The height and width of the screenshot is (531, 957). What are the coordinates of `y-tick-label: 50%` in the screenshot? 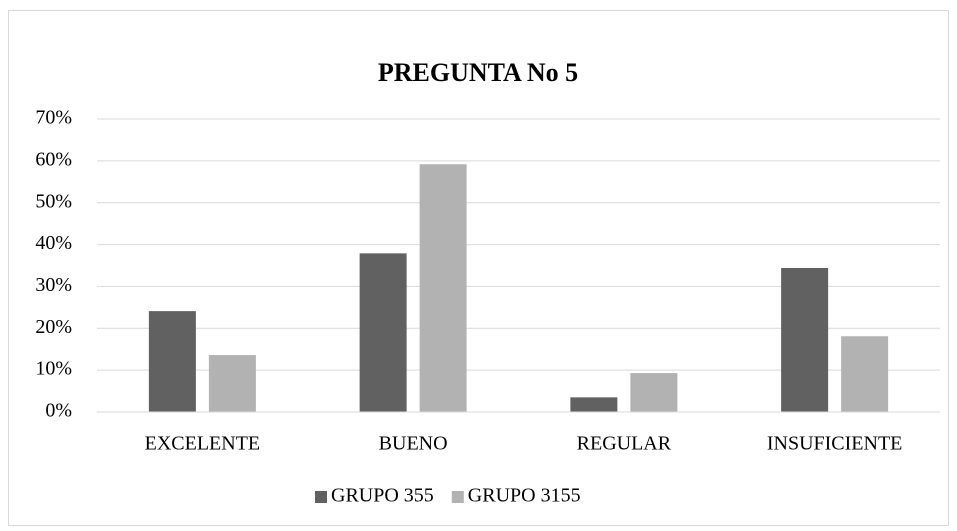 It's located at (53, 201).